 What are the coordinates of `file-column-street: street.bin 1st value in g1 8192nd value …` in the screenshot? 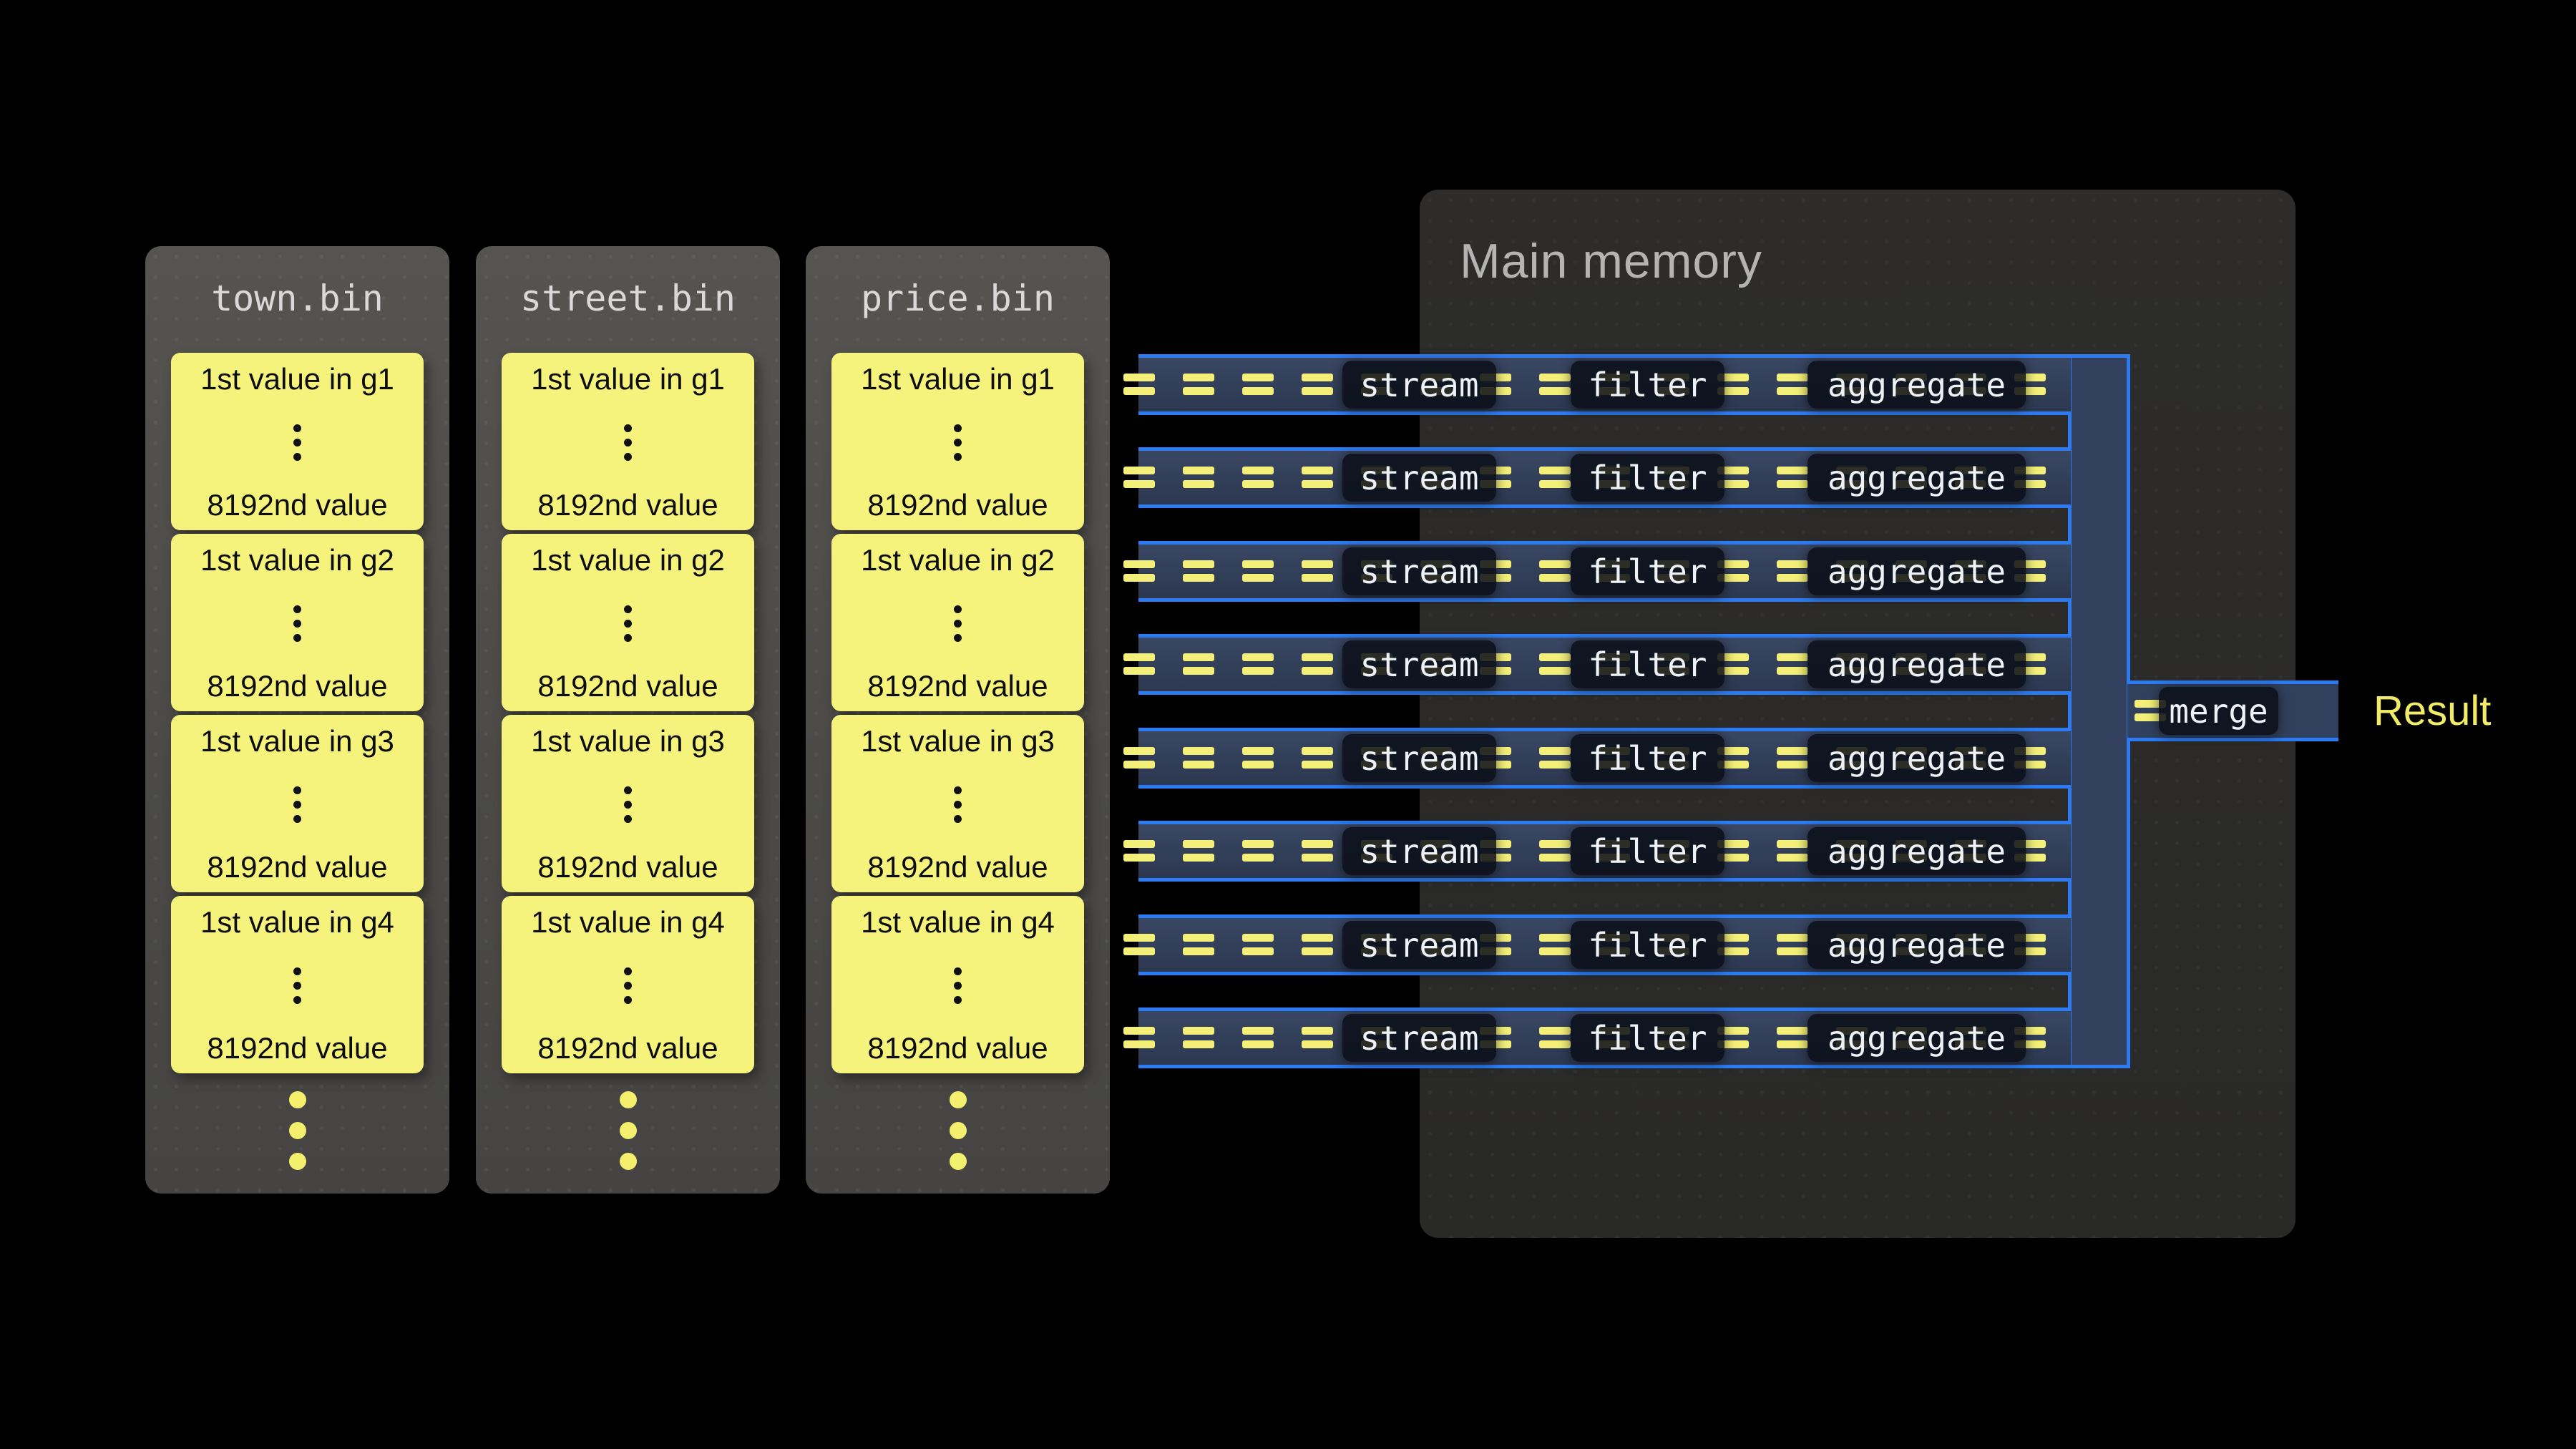 It's located at (628, 720).